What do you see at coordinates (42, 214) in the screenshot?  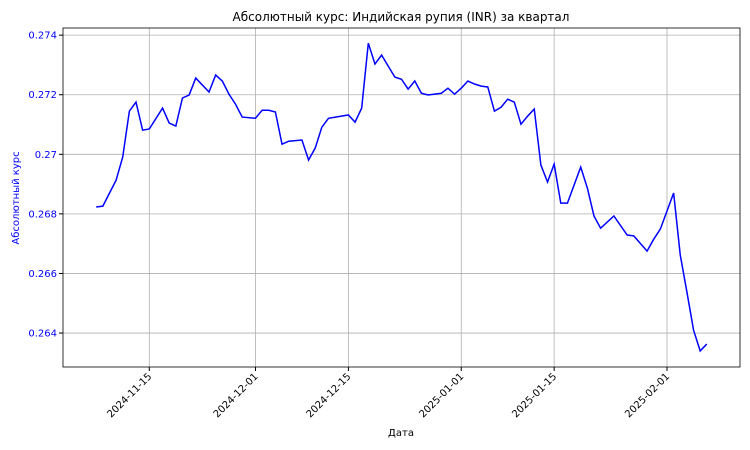 I see `y-tick-label: 0.268` at bounding box center [42, 214].